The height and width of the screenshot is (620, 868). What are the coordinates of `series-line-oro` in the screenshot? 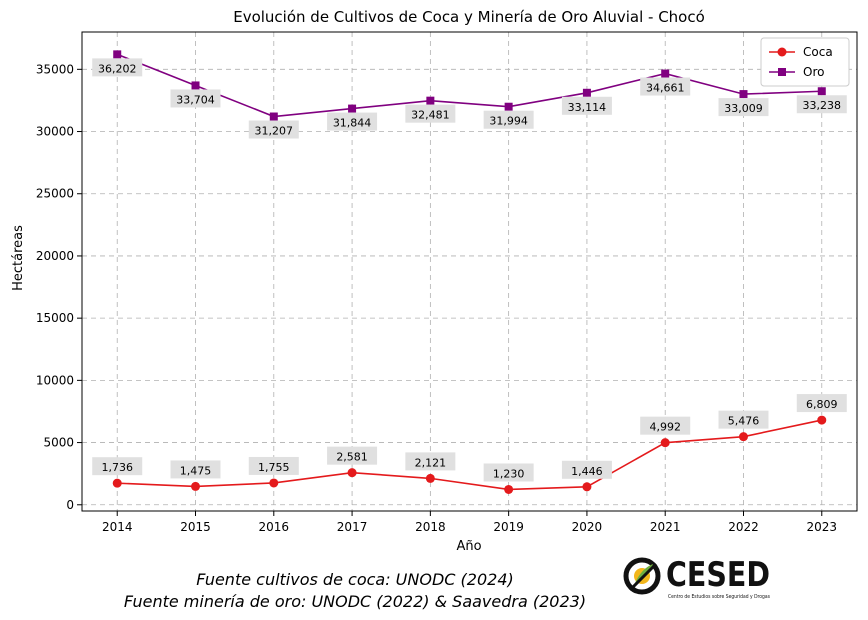 It's located at (469, 85).